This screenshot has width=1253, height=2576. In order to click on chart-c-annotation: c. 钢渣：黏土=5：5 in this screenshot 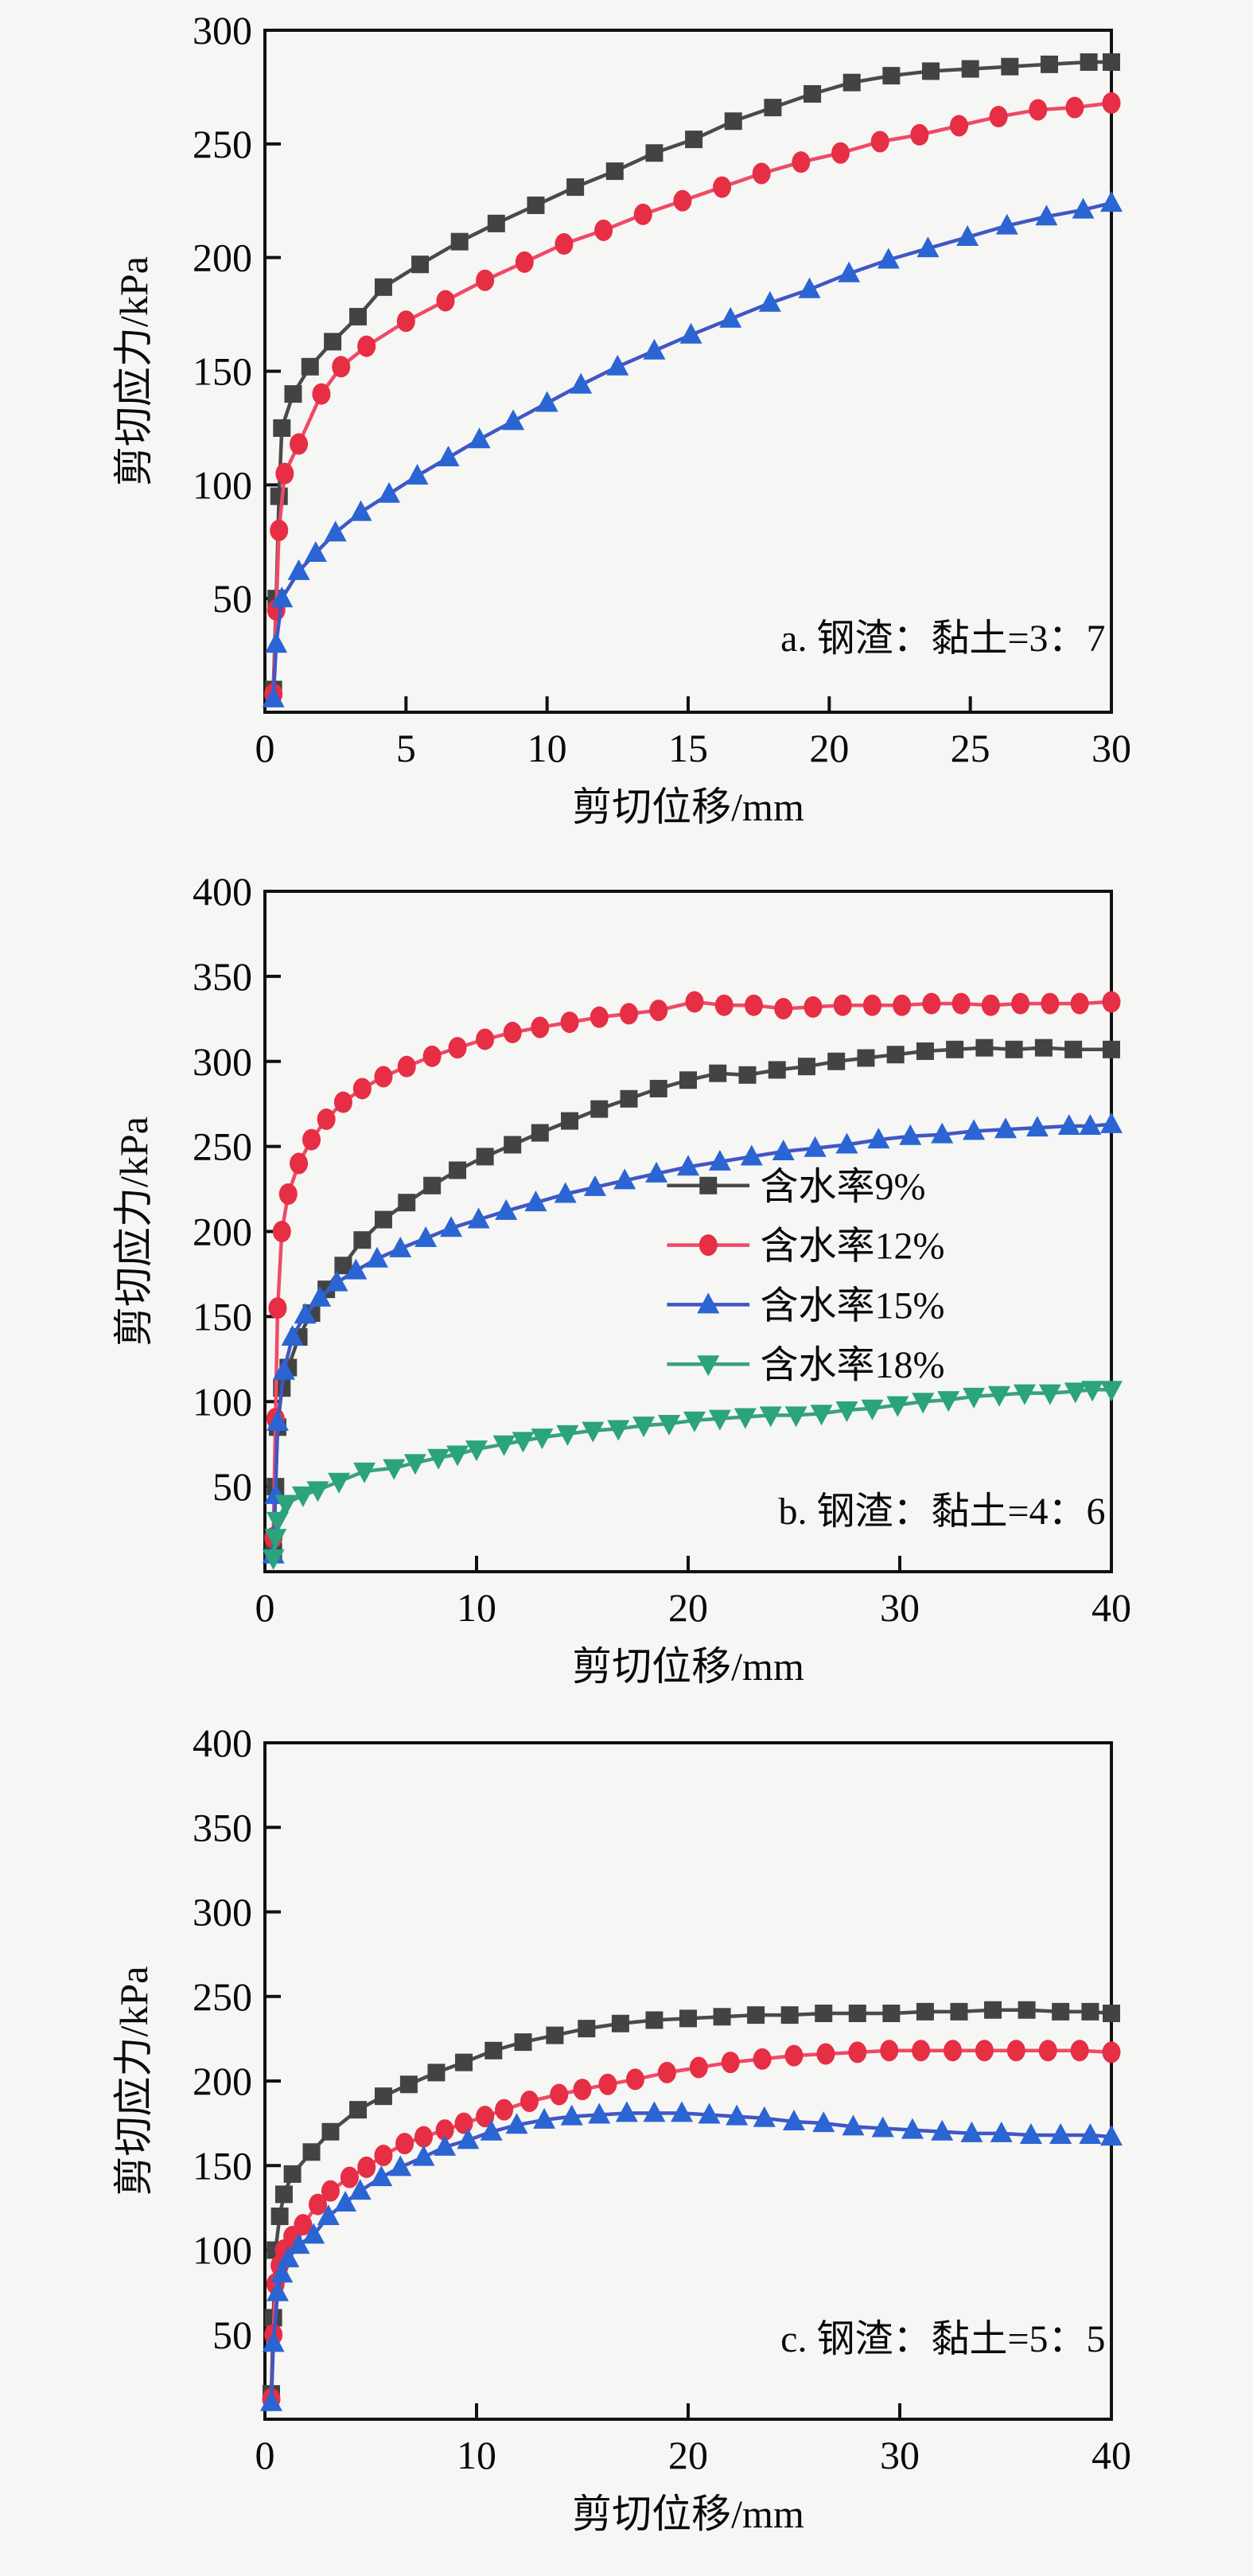, I will do `click(943, 2339)`.